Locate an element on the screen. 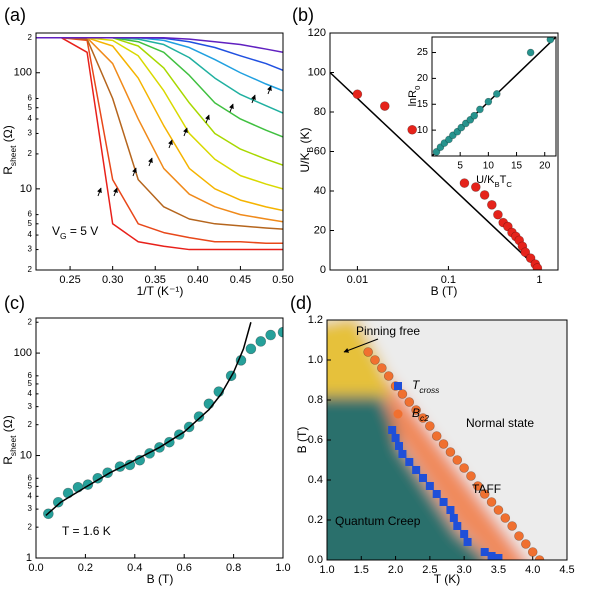 The height and width of the screenshot is (599, 600). y-tick-label: 1 is located at coordinates (29, 558).